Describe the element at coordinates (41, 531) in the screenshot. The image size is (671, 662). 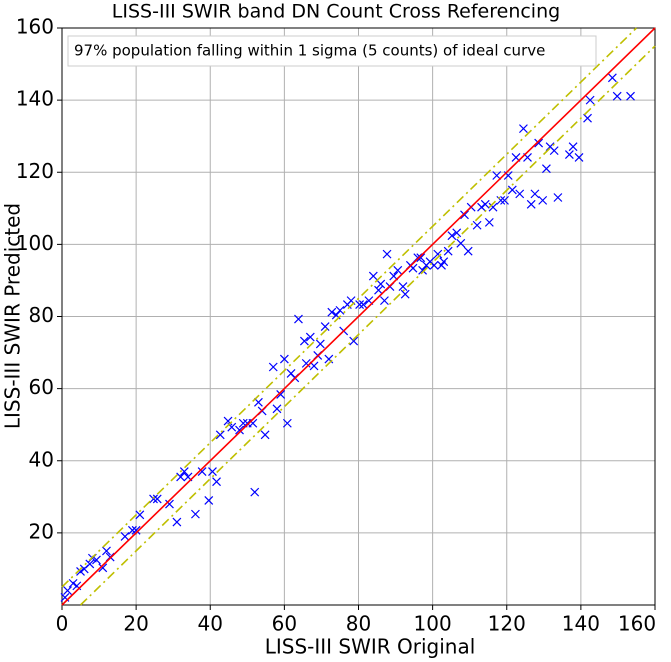
I see `y-tick-label: 20` at that location.